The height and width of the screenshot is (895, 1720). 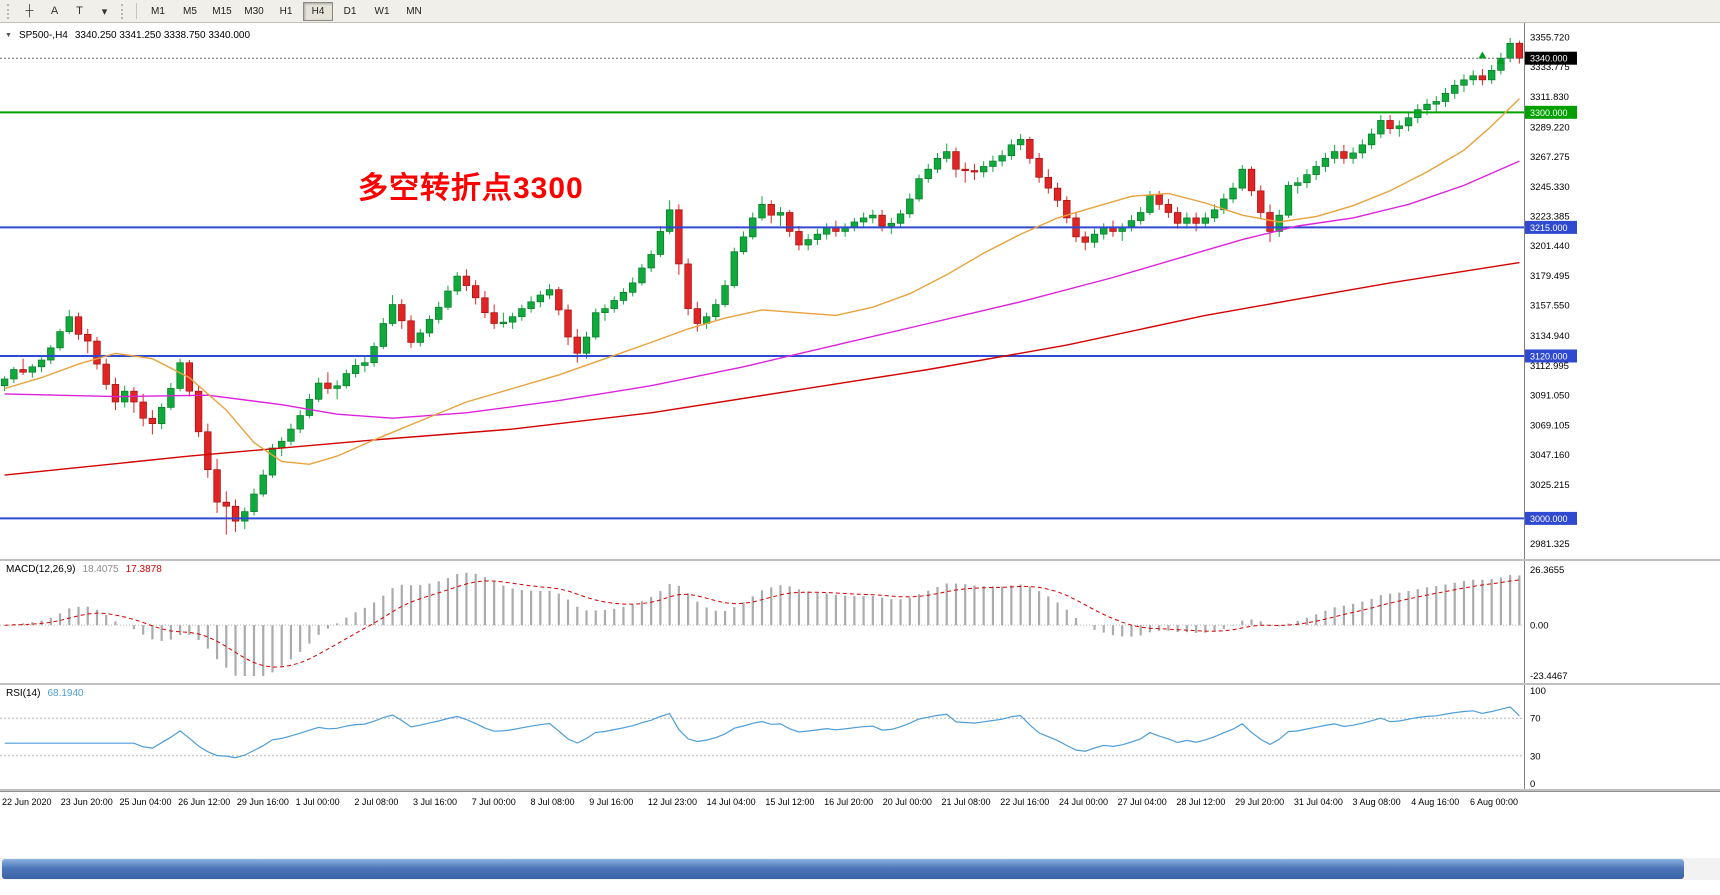 What do you see at coordinates (1549, 366) in the screenshot?
I see `price-tick: 3112.995` at bounding box center [1549, 366].